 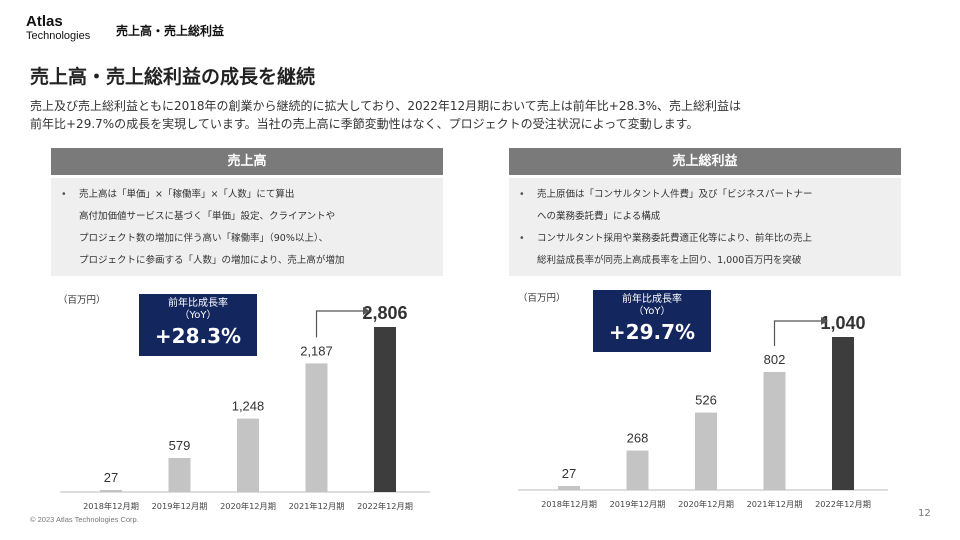 I want to click on bar-value-label: 526, so click(x=706, y=400).